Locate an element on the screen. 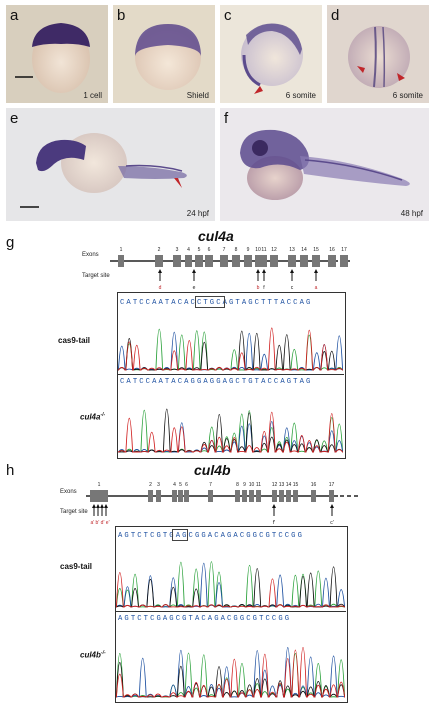 Image resolution: width=434 pixels, height=705 pixels. divider-h is located at coordinates (230, 611).